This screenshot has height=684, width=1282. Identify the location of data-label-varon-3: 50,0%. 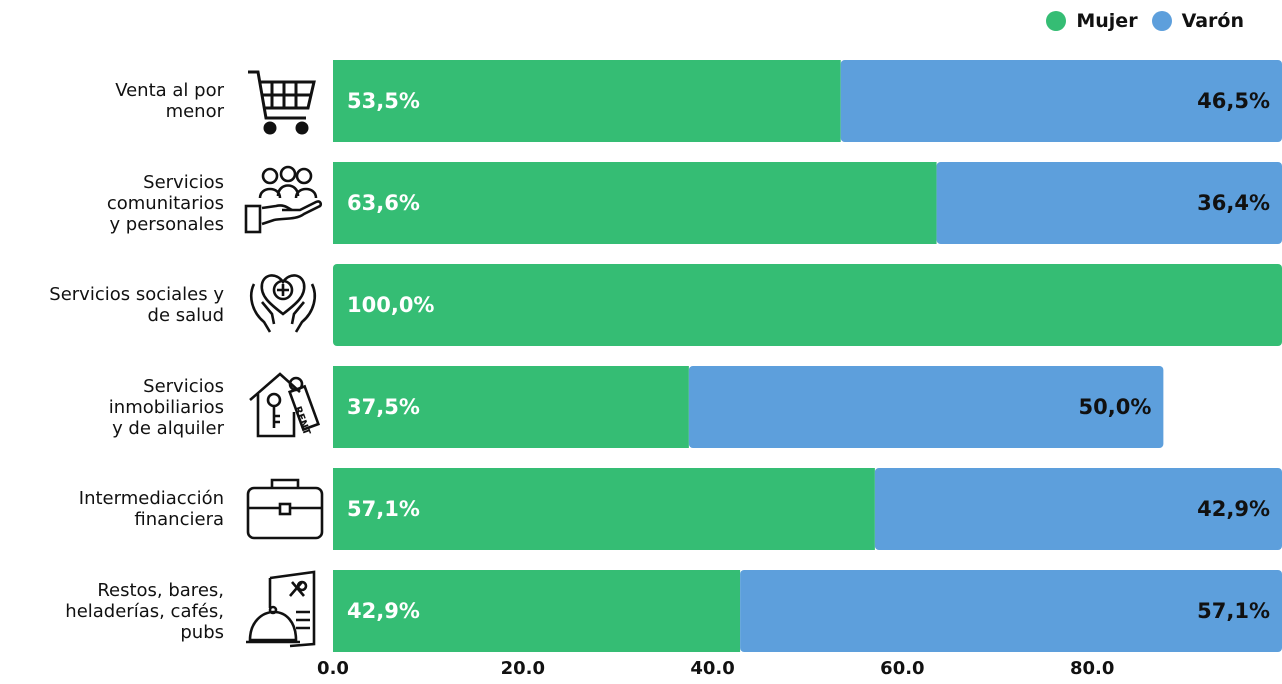
(1115, 407).